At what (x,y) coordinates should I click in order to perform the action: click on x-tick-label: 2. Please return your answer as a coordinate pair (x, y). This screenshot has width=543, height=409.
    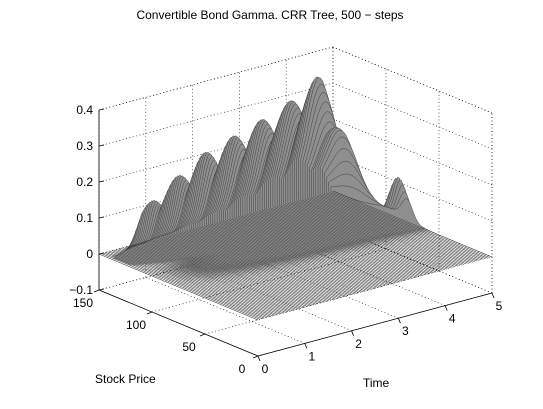
    Looking at the image, I should click on (358, 344).